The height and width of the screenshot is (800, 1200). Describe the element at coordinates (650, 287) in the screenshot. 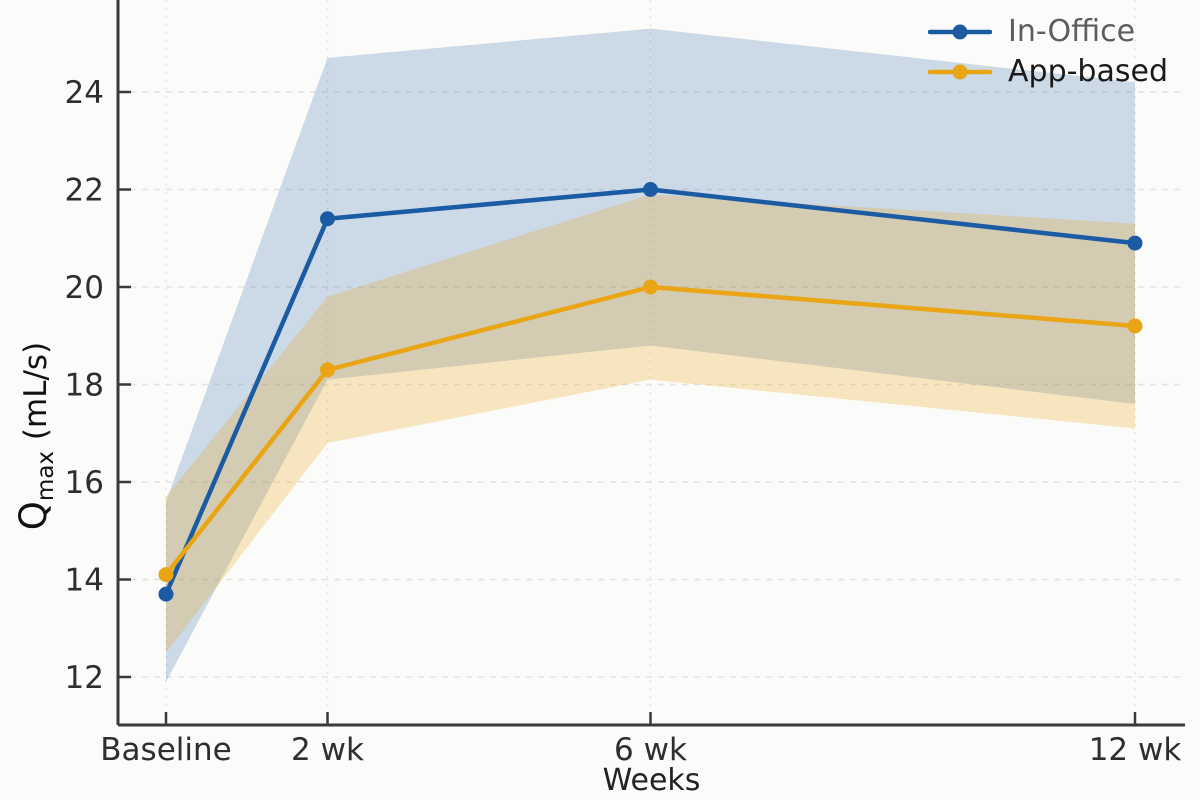

I see `data-point-app-based-6-wk` at that location.